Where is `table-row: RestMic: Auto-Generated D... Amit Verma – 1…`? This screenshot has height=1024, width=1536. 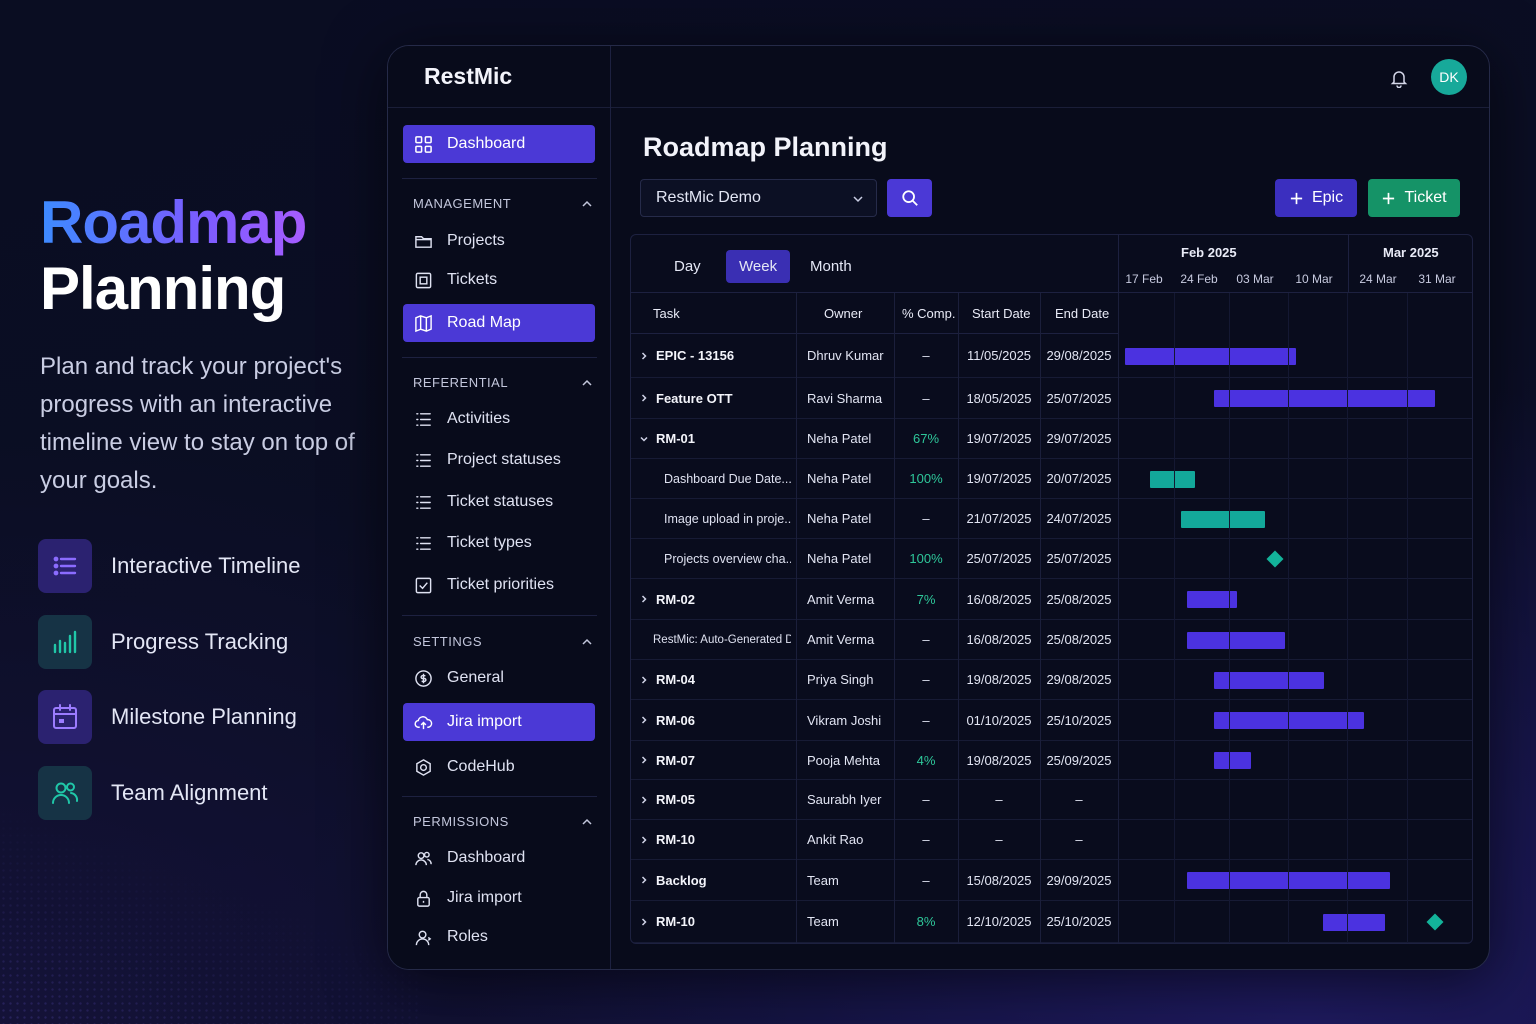
table-row: RestMic: Auto-Generated D... Amit Verma – 1… is located at coordinates (1051, 640).